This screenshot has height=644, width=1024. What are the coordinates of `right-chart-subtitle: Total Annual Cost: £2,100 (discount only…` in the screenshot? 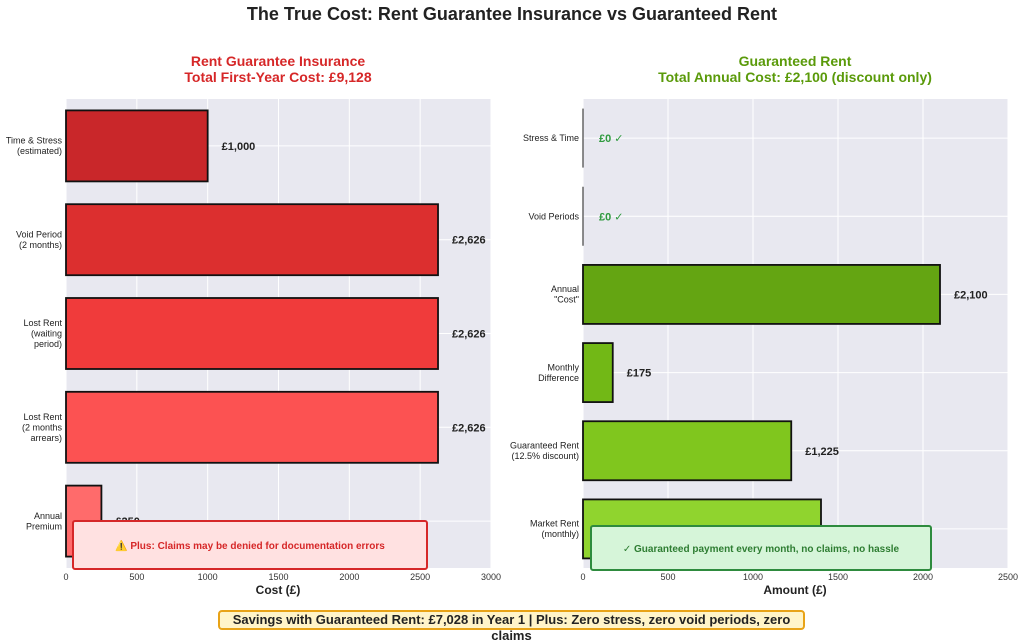 It's located at (795, 77).